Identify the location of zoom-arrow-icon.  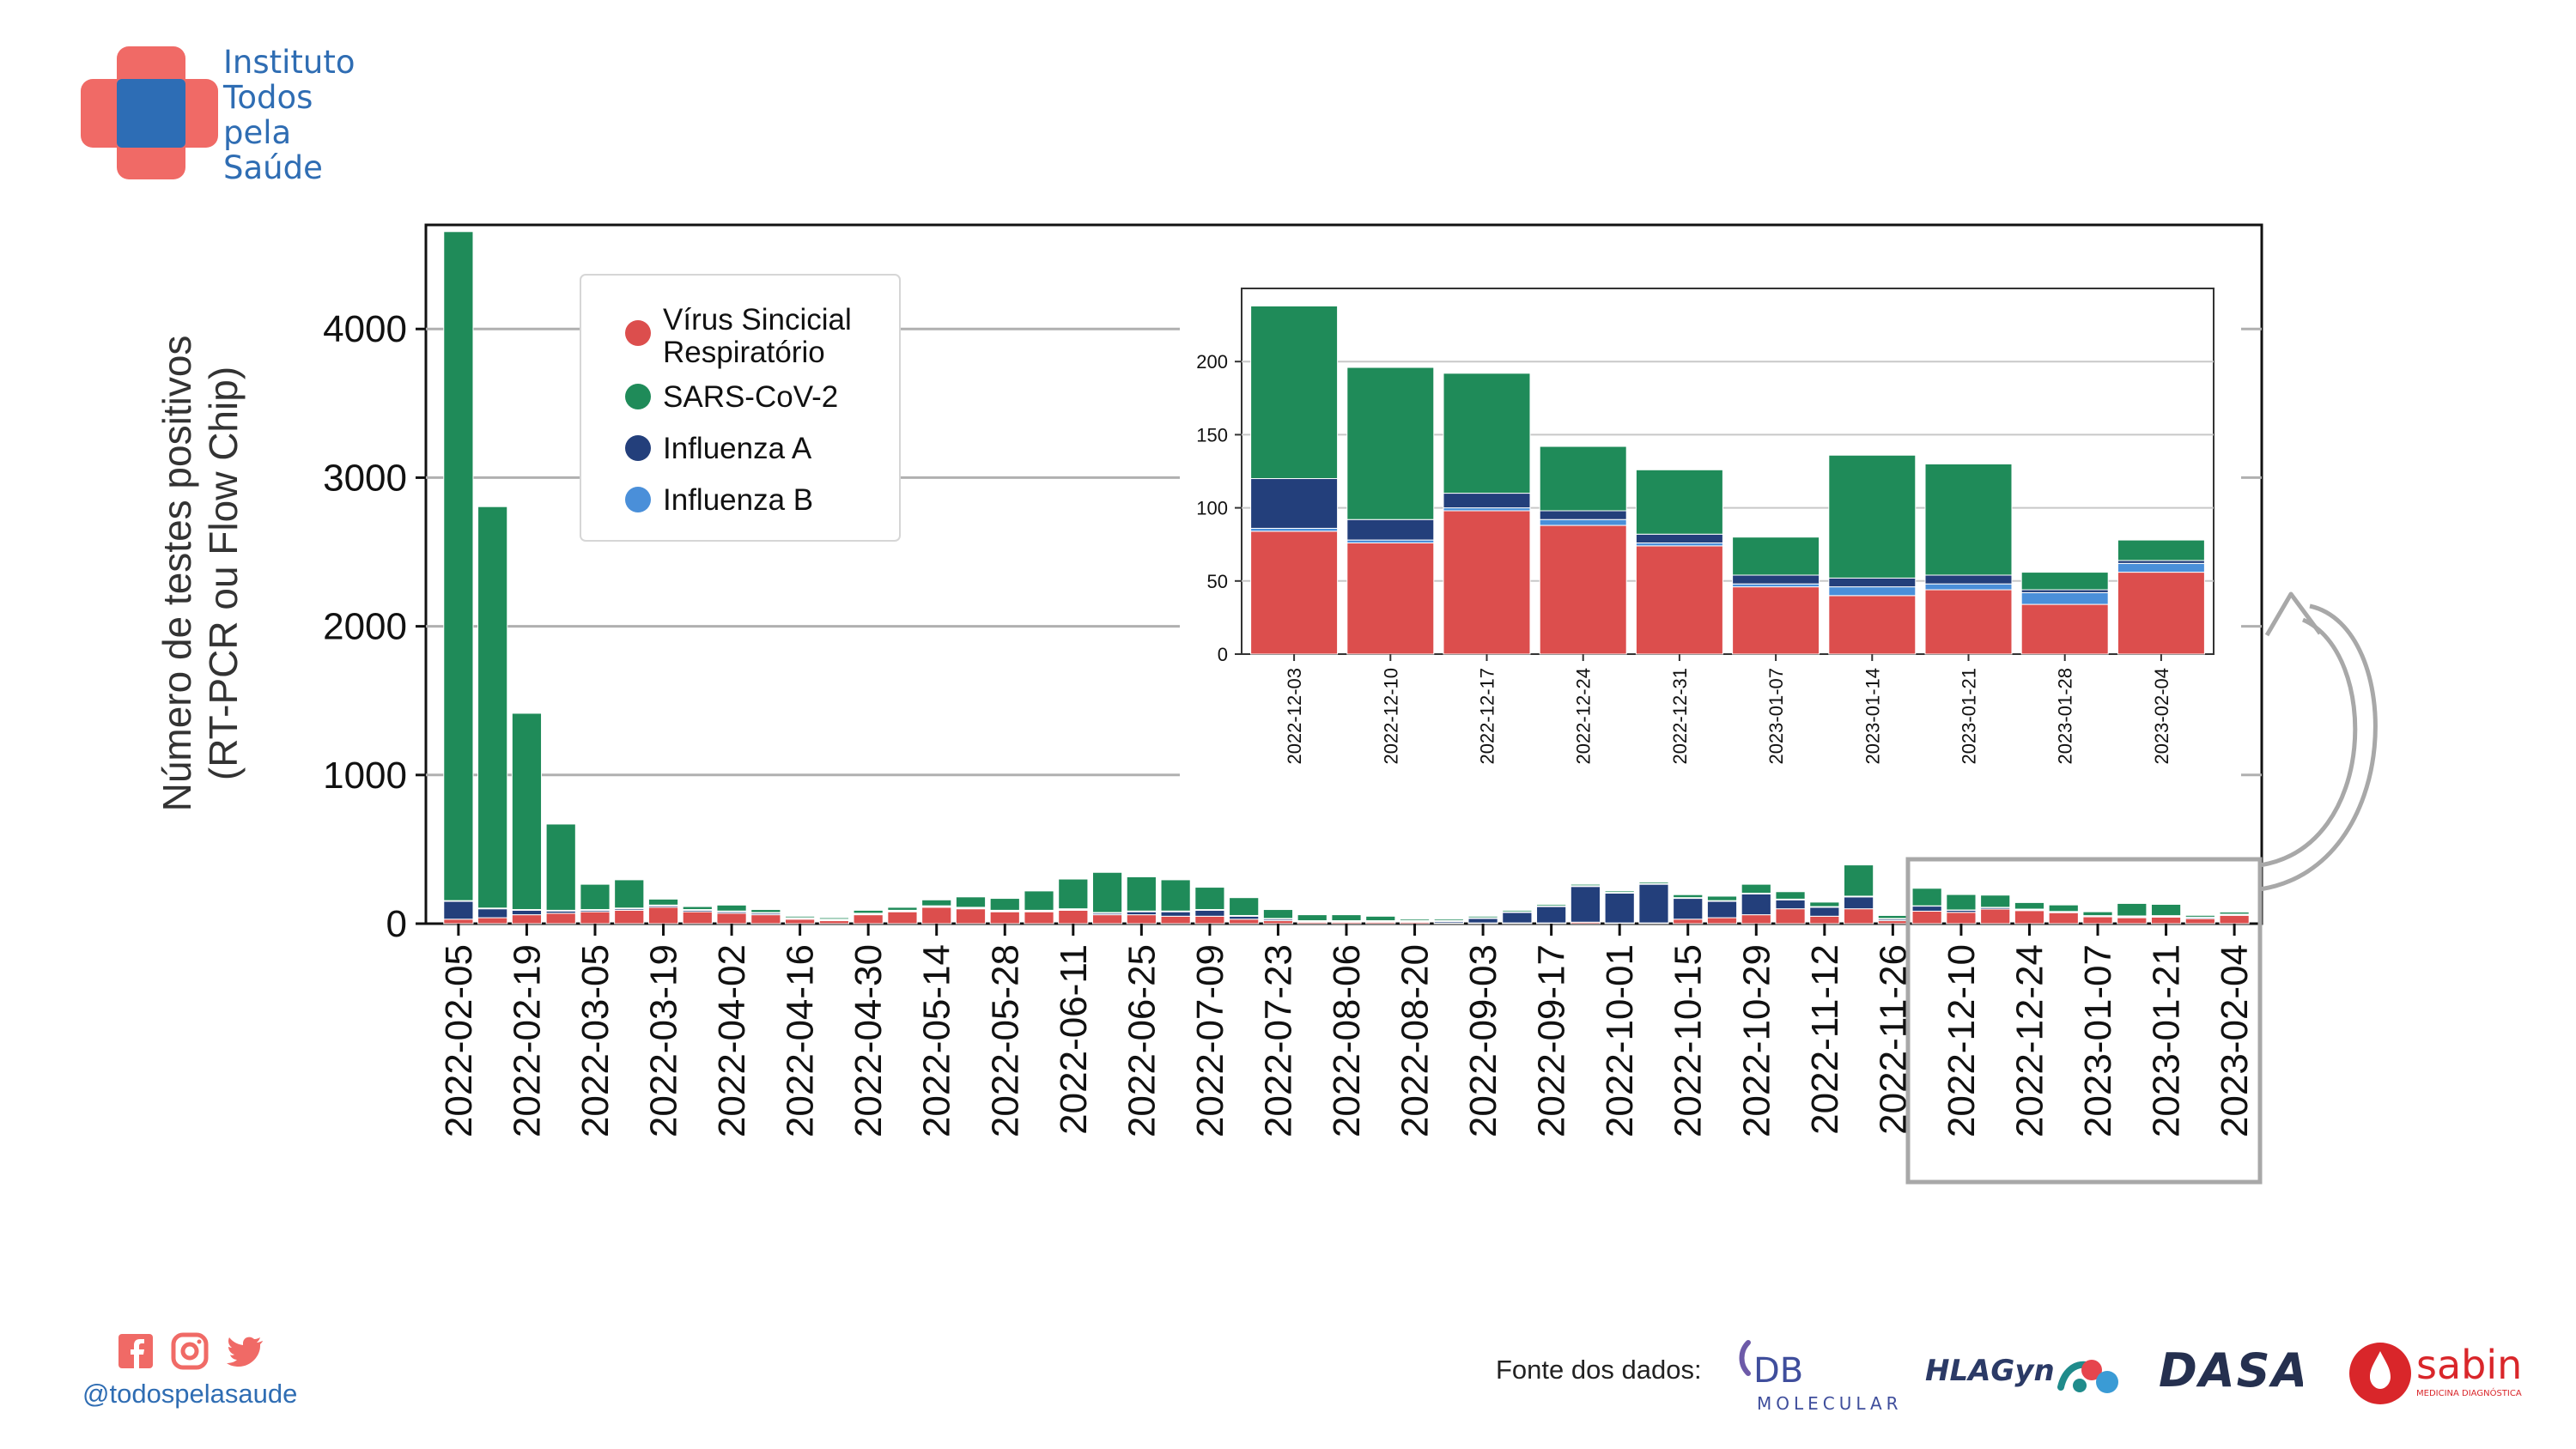
(2318, 741).